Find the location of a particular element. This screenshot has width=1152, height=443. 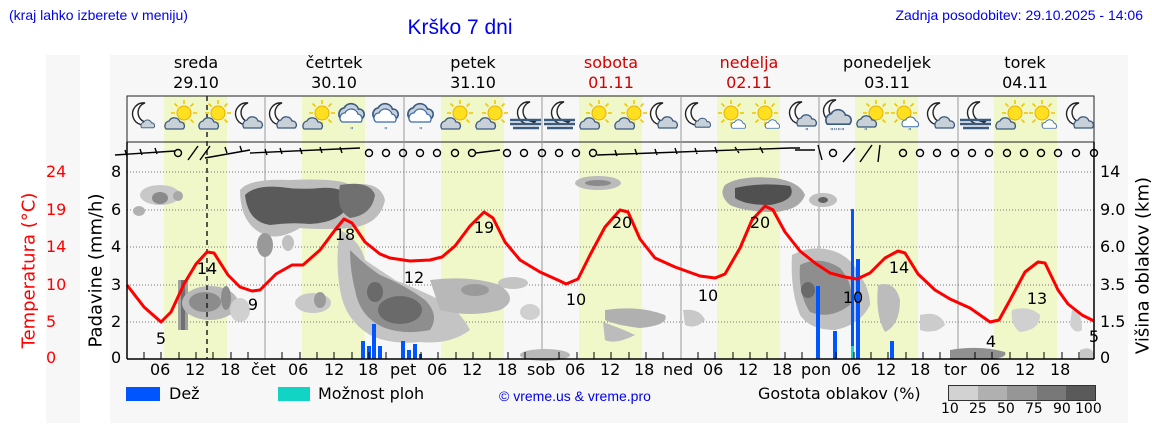

day-label: torek 04.11 is located at coordinates (1025, 72).